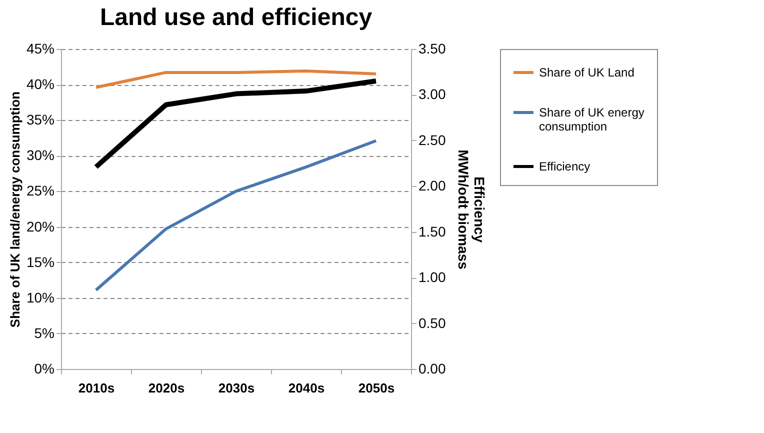 This screenshot has height=433, width=764. What do you see at coordinates (44, 332) in the screenshot?
I see `y-tick-label: 5%` at bounding box center [44, 332].